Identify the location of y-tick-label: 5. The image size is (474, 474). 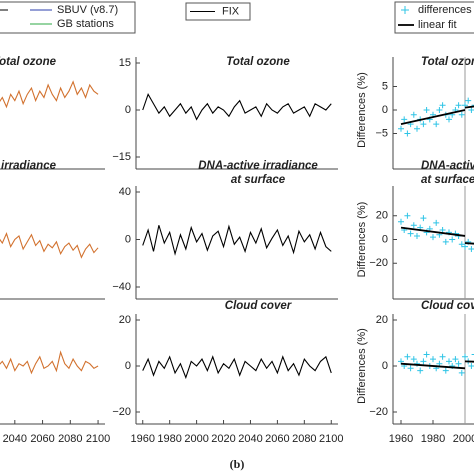
(385, 86).